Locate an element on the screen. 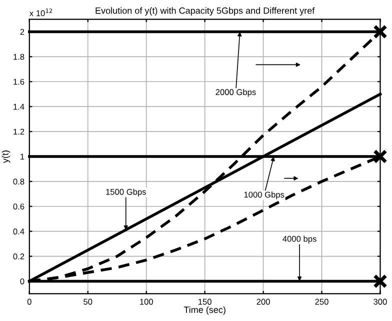  y-tick-label: 2 is located at coordinates (22, 31).